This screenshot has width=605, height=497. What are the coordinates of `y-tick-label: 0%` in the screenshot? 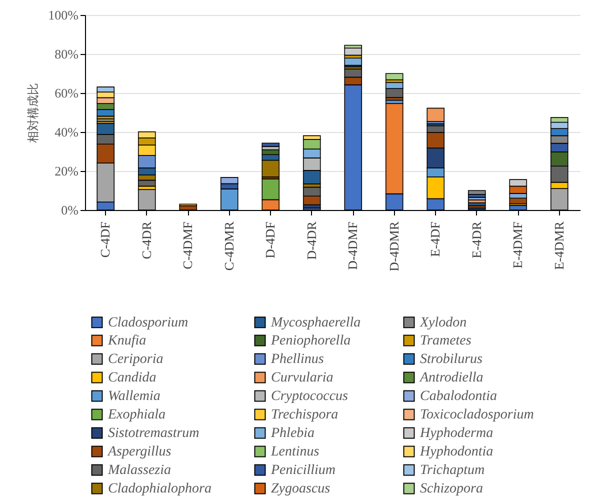 It's located at (70, 210).